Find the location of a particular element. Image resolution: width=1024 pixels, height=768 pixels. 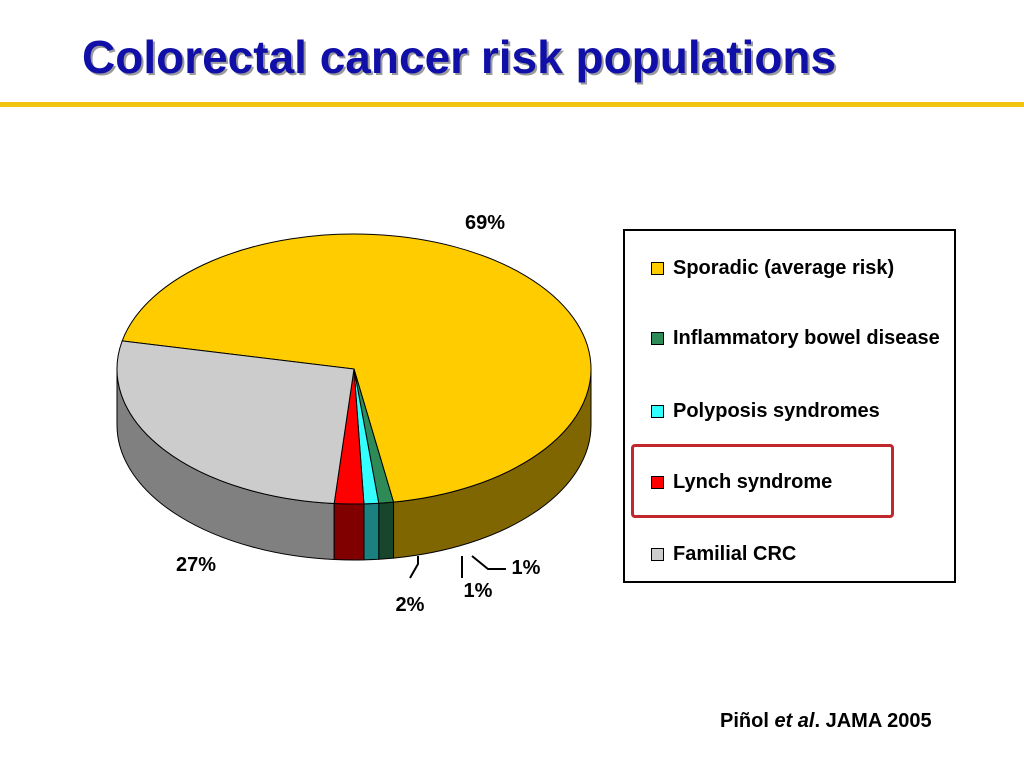

pie-side-inflammatory-bowel-disease is located at coordinates (386, 530).